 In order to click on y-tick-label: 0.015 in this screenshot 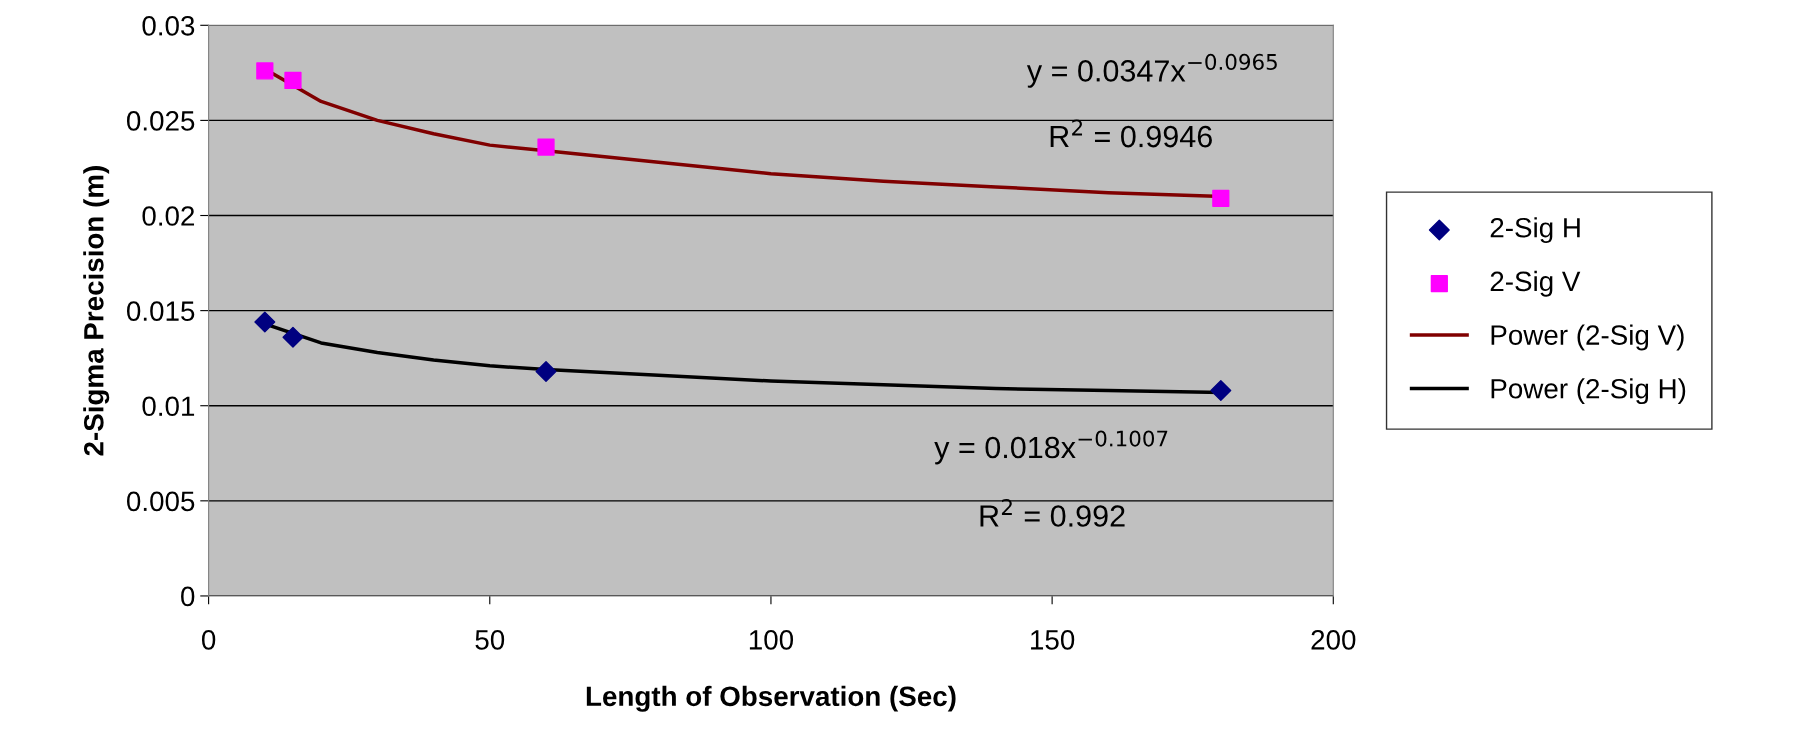, I will do `click(161, 311)`.